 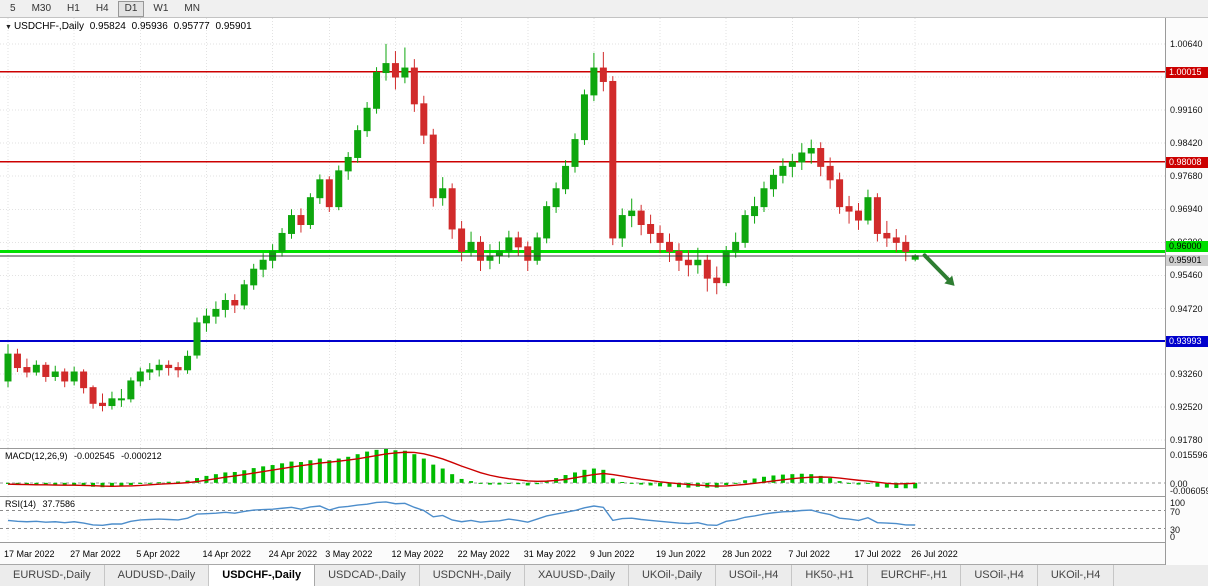 What do you see at coordinates (747, 554) in the screenshot?
I see `date-label: 28 Jun 2022` at bounding box center [747, 554].